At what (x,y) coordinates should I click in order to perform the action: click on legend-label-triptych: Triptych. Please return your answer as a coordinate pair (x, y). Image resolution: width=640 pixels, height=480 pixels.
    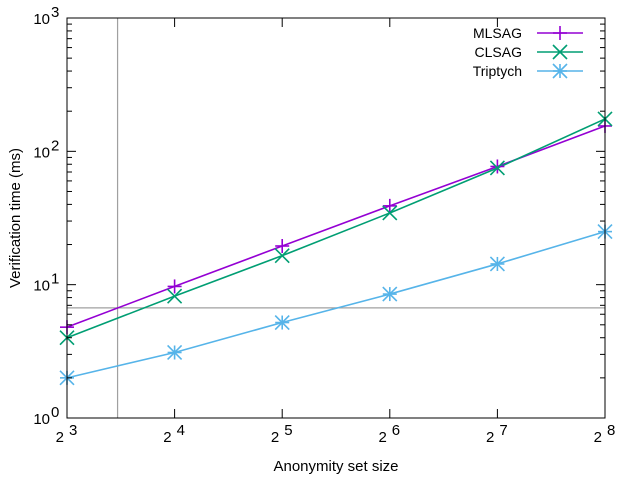
    Looking at the image, I should click on (497, 71).